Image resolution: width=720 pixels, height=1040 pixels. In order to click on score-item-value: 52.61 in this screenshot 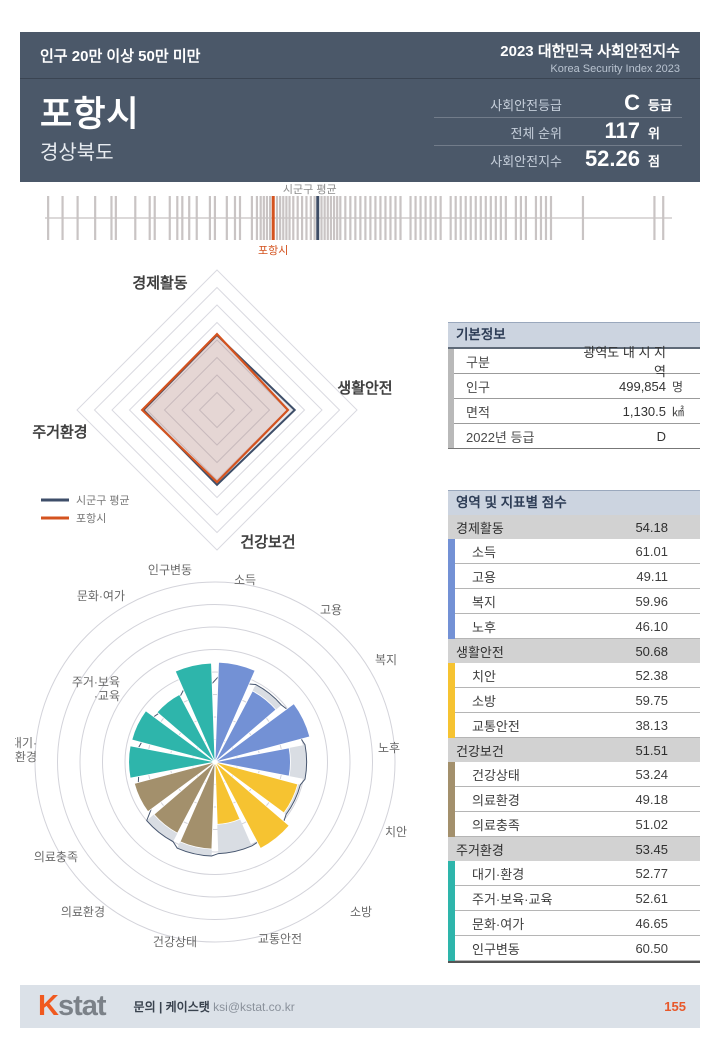, I will do `click(651, 898)`.